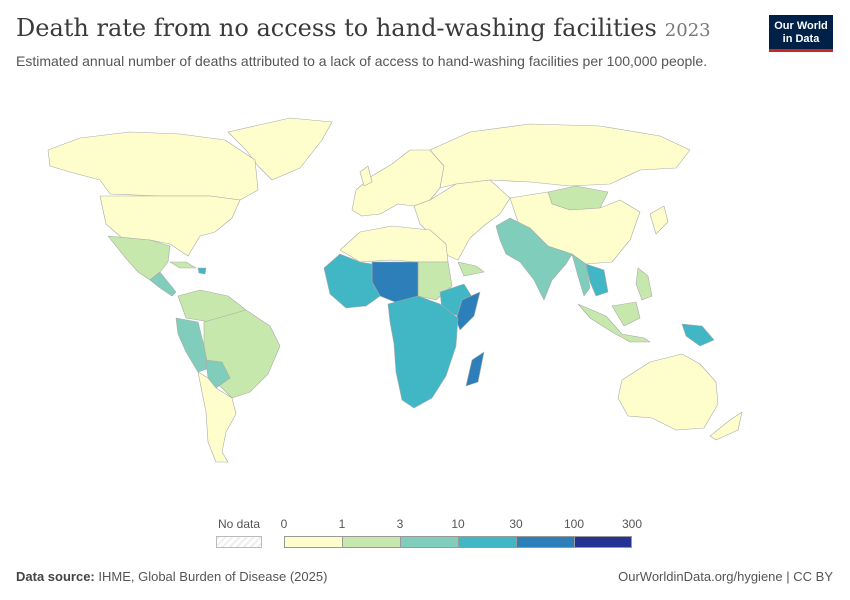 The height and width of the screenshot is (600, 850). Describe the element at coordinates (475, 369) in the screenshot. I see `region-madagascar` at that location.